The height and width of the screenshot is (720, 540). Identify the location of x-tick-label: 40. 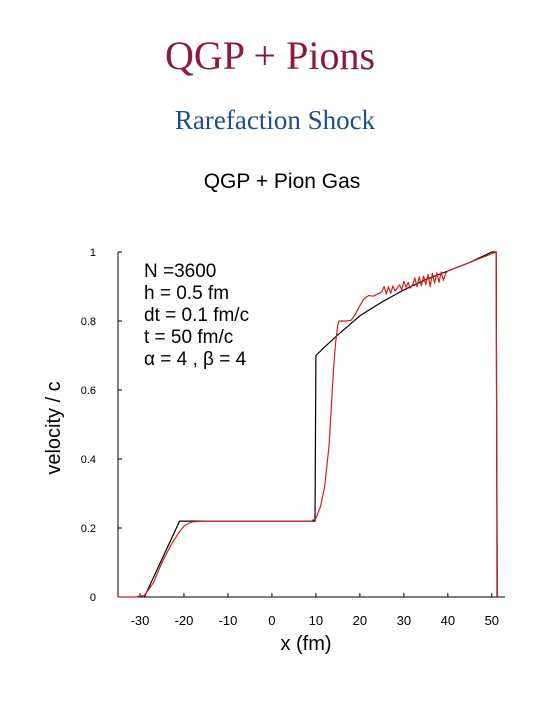
(448, 620).